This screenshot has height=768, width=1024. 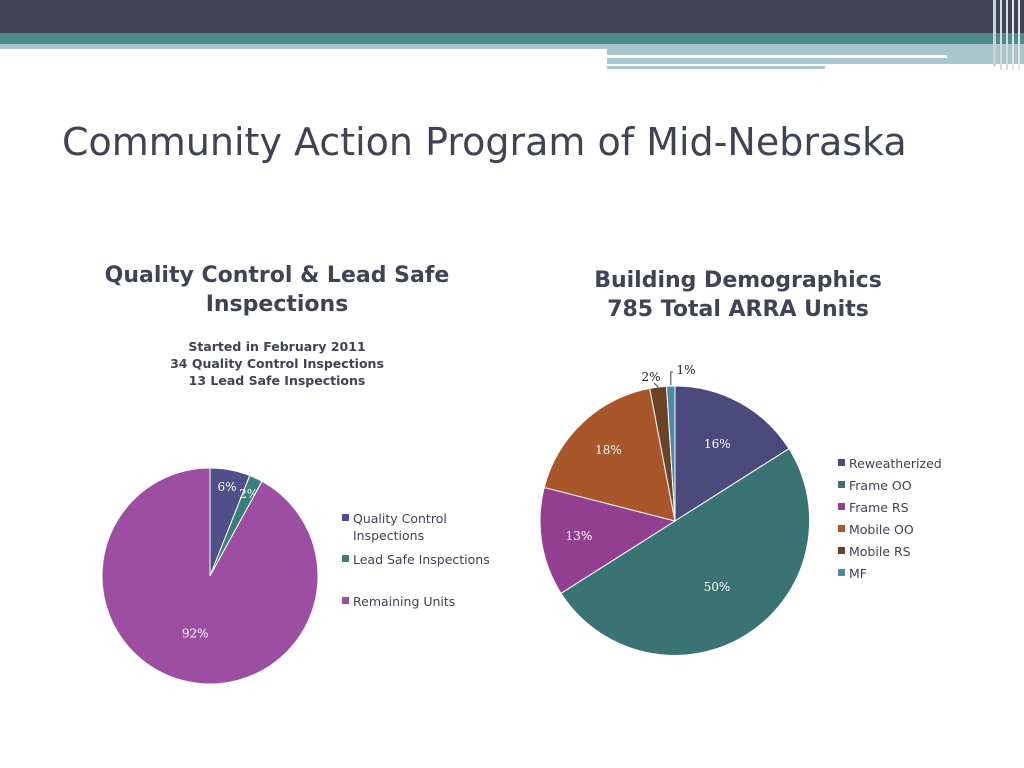 I want to click on qc-legend-label: Lead Safe Inspections, so click(x=421, y=559).